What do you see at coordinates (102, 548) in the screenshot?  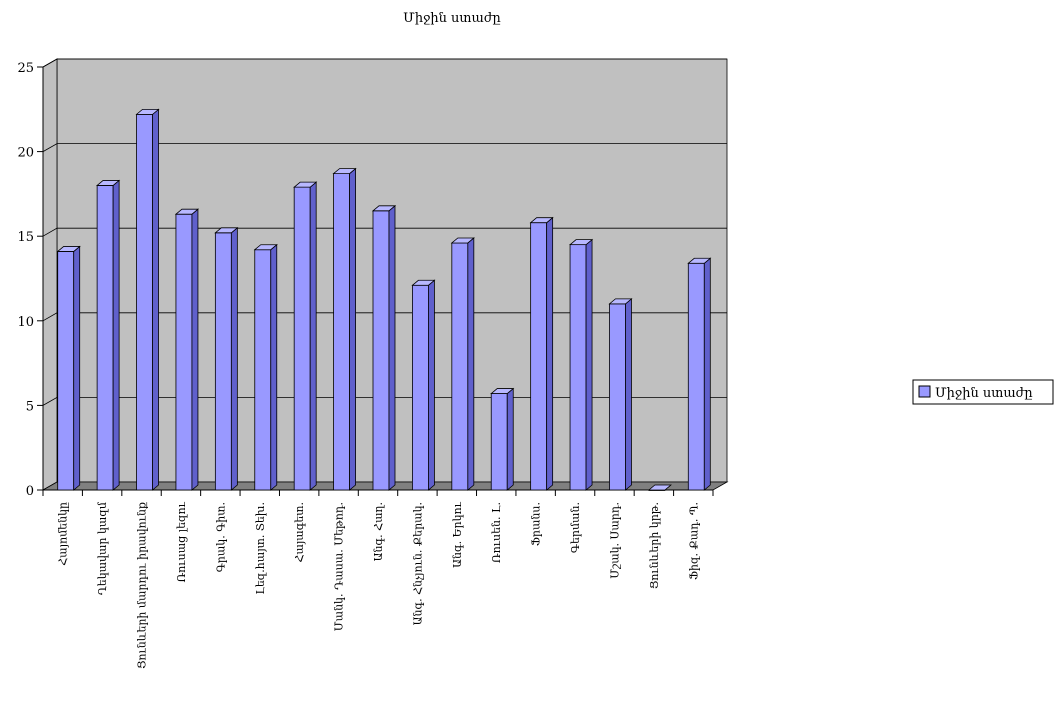 I see `category-label: Ղեկավար կազմ` at bounding box center [102, 548].